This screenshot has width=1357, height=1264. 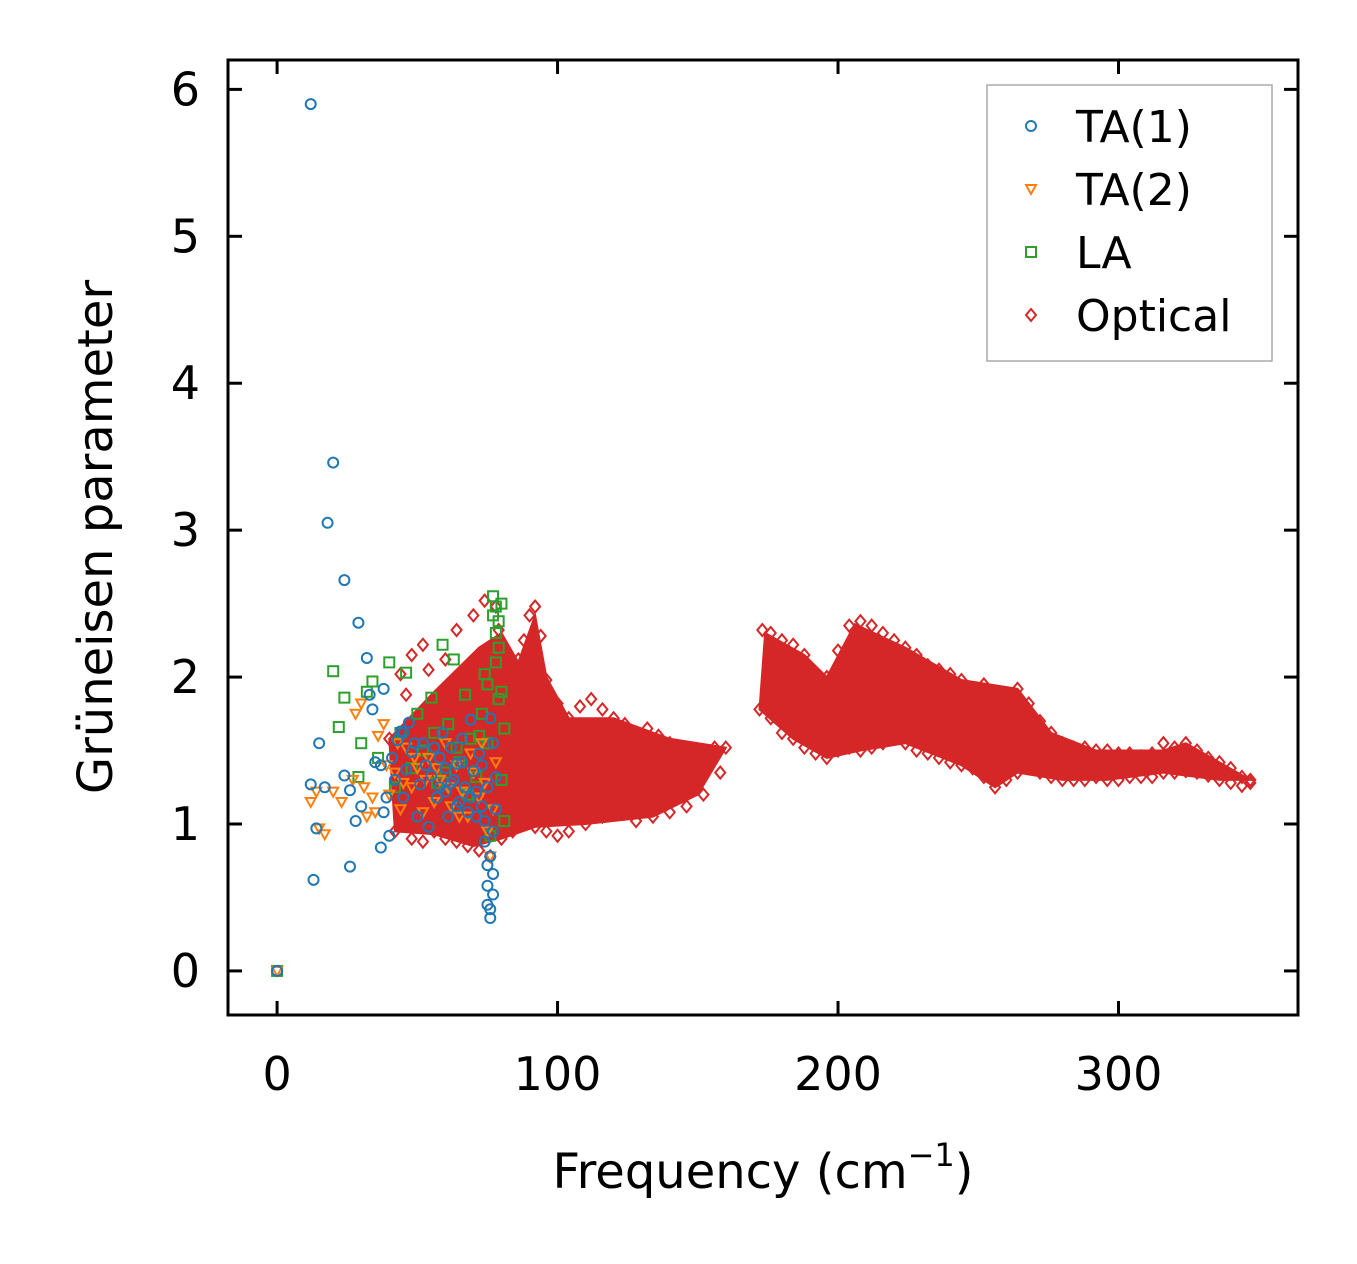 I want to click on y-tick-label: 5, so click(x=185, y=236).